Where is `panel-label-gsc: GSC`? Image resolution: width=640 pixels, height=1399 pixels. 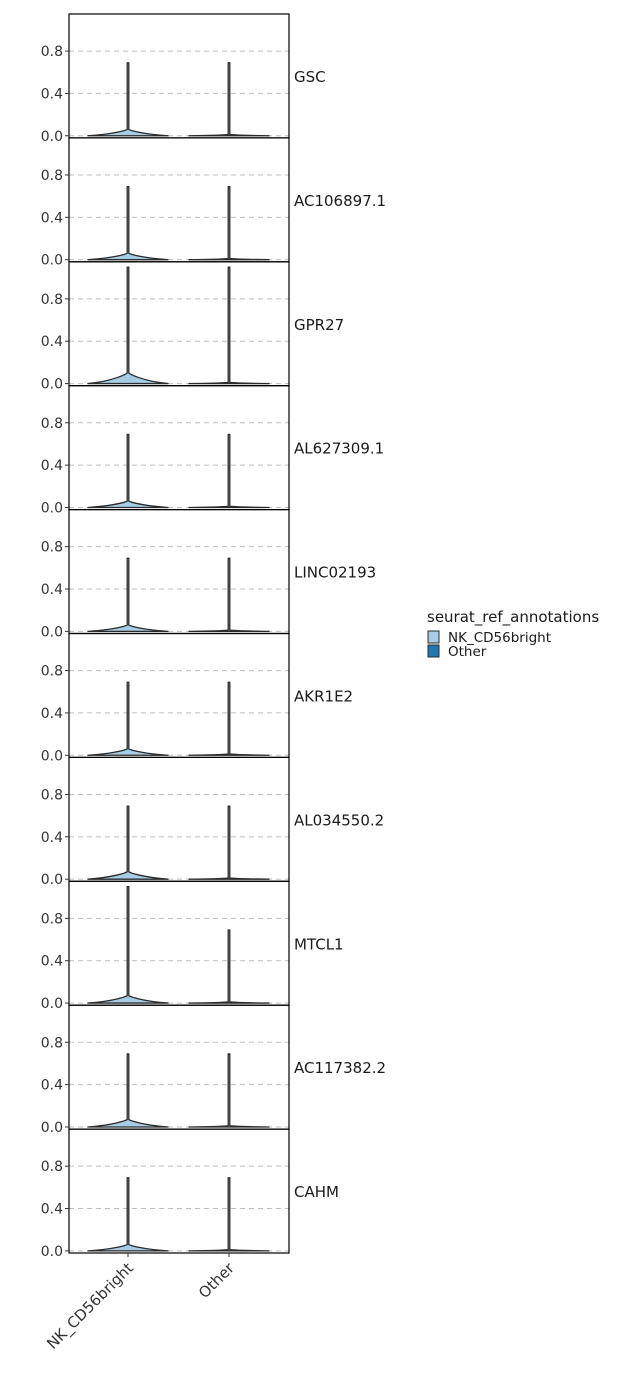 panel-label-gsc: GSC is located at coordinates (310, 77).